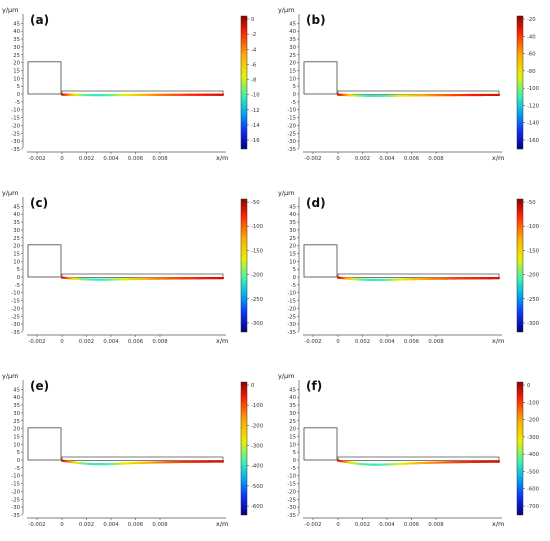 The width and height of the screenshot is (550, 541). I want to click on y-tick-label: -15, so click(291, 302).